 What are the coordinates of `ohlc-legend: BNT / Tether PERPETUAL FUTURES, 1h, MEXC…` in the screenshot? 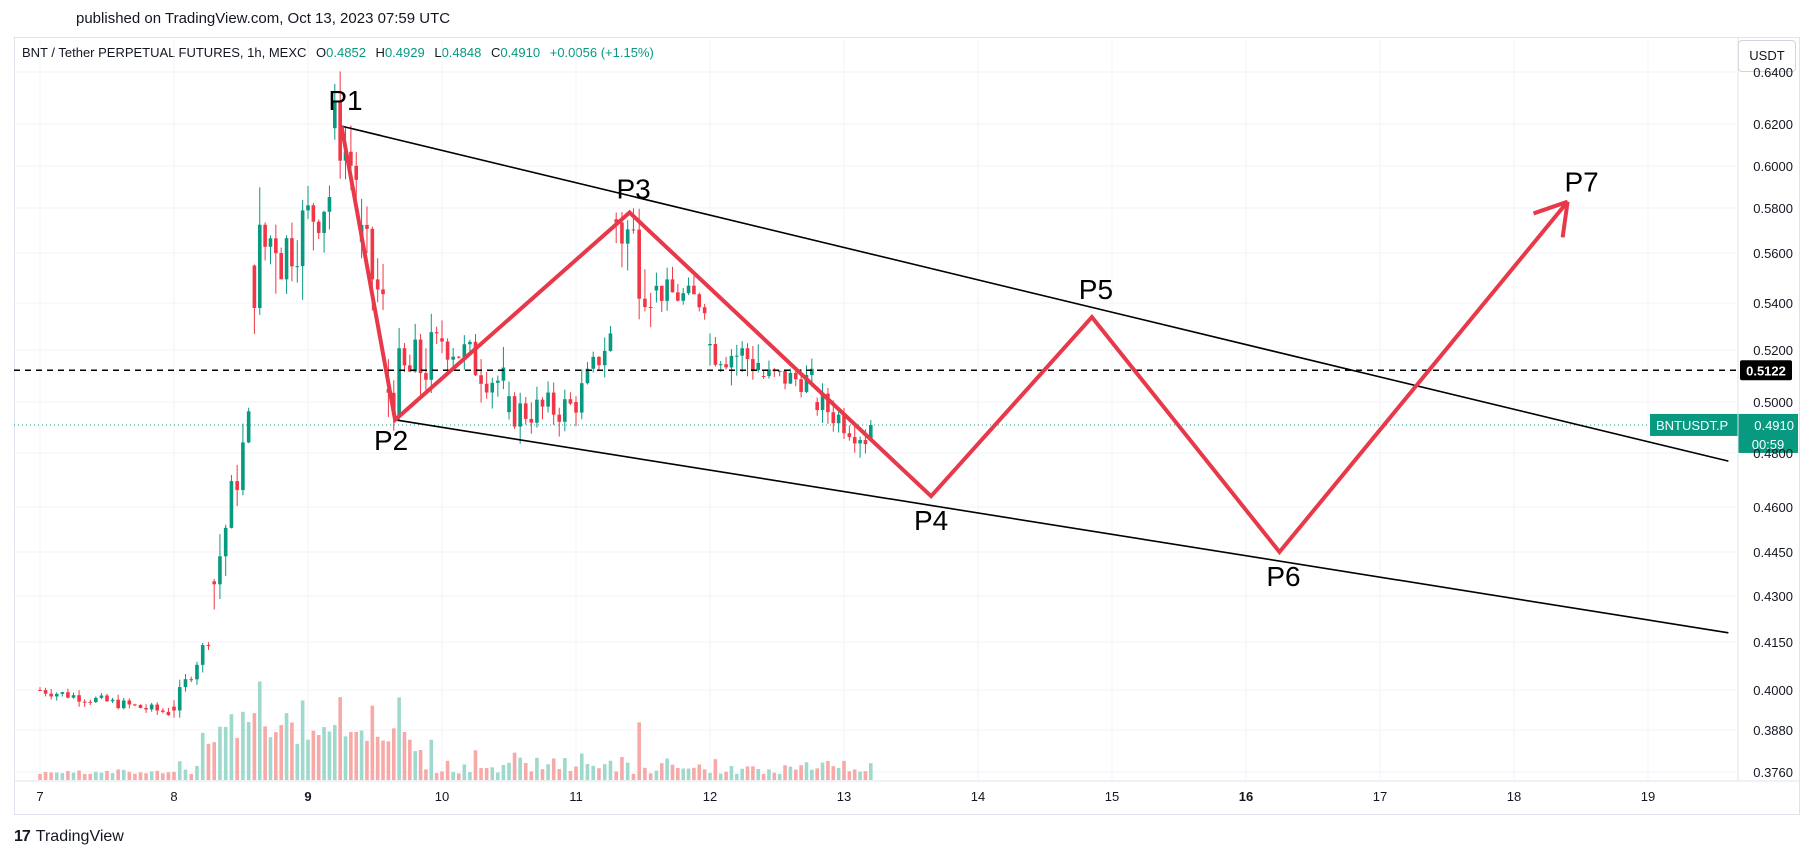 It's located at (338, 52).